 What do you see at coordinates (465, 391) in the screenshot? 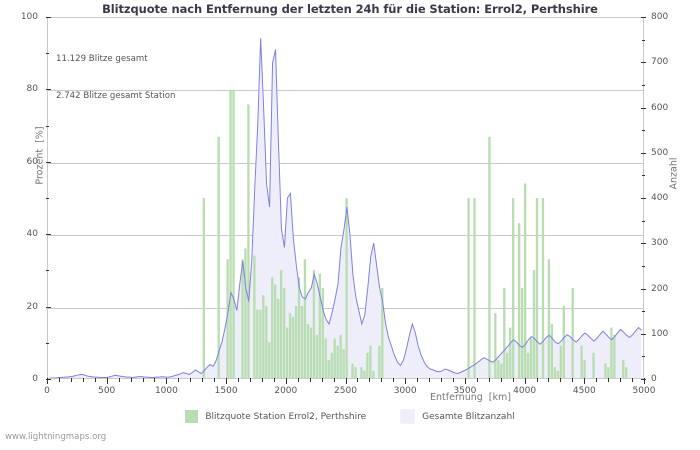
I see `x-axis-tick-label: 3500` at bounding box center [465, 391].